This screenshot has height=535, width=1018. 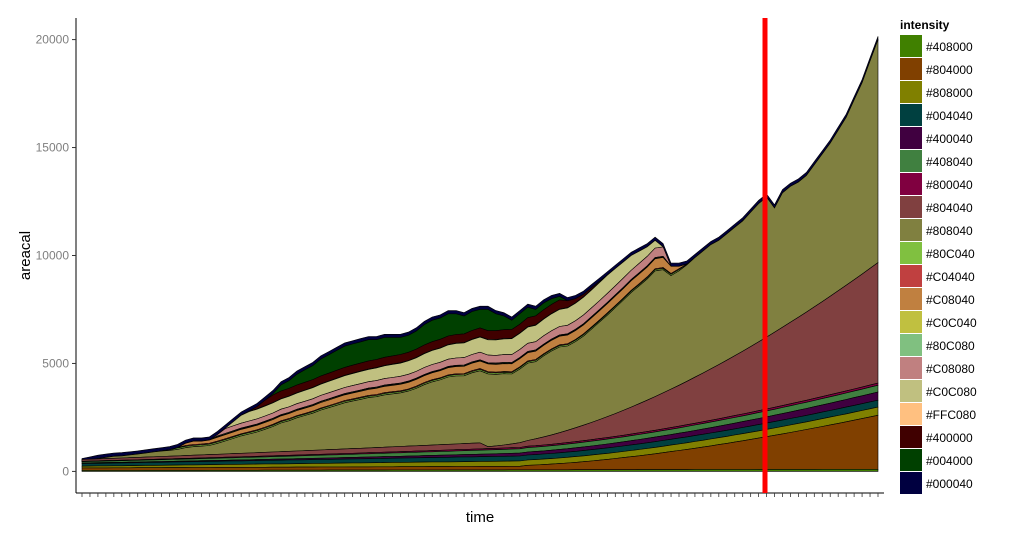 I want to click on legend-label: #804040, so click(x=949, y=208).